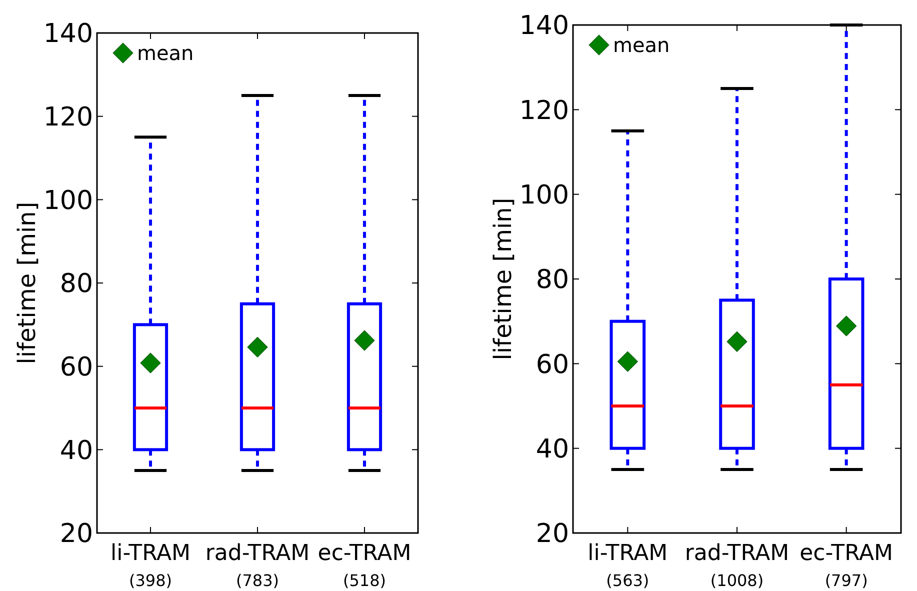  Describe the element at coordinates (150, 565) in the screenshot. I see `x-tick-label: li-TRAM (398)` at that location.